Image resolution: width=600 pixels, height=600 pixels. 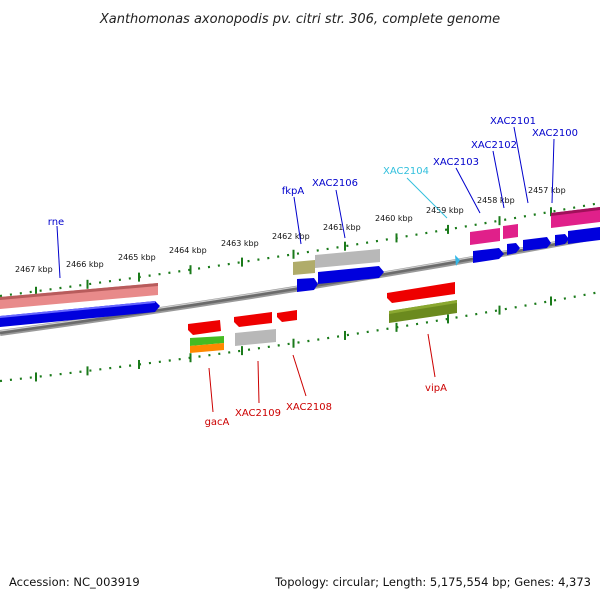 What do you see at coordinates (287, 316) in the screenshot?
I see `gene-xac2108` at bounding box center [287, 316].